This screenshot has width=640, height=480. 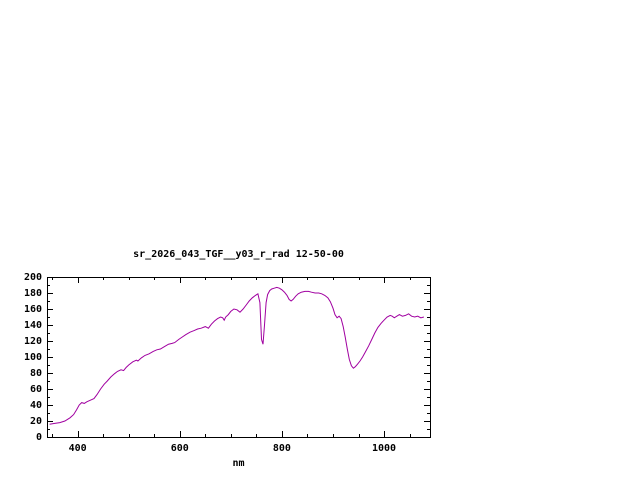 I want to click on y-tick-label: 80, so click(x=35, y=373).